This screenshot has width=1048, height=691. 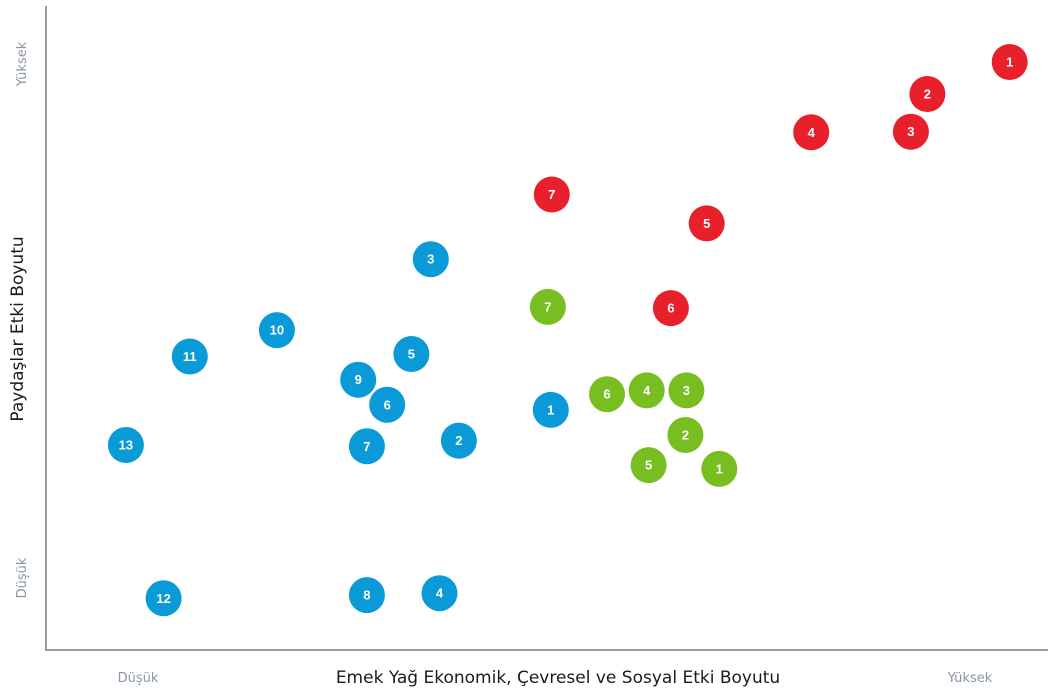 I want to click on data-point: 10, so click(x=276, y=330).